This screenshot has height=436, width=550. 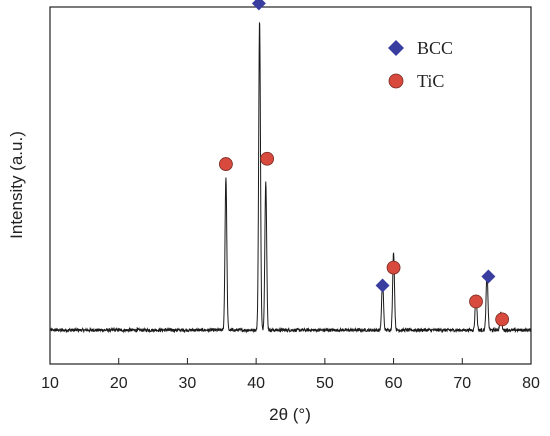 What do you see at coordinates (188, 383) in the screenshot?
I see `x-tick-label-30: 30` at bounding box center [188, 383].